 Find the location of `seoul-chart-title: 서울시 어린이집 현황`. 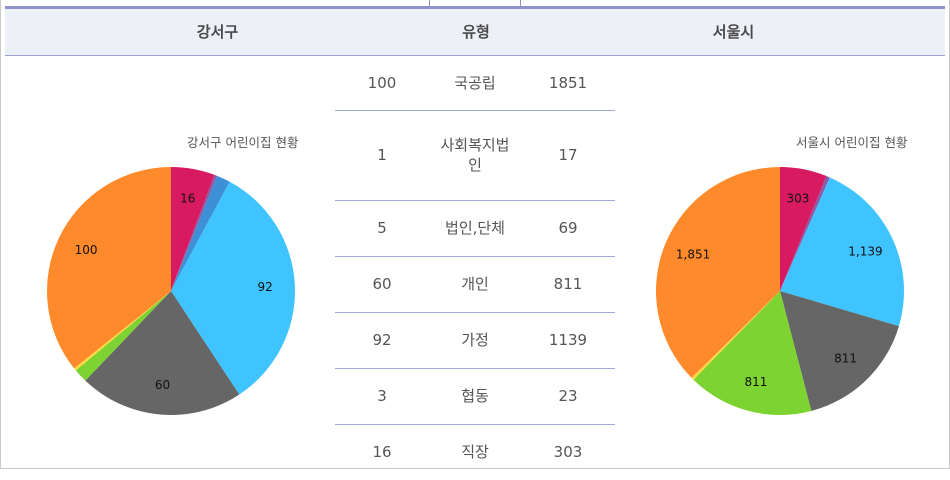

seoul-chart-title: 서울시 어린이집 현황 is located at coordinates (852, 142).